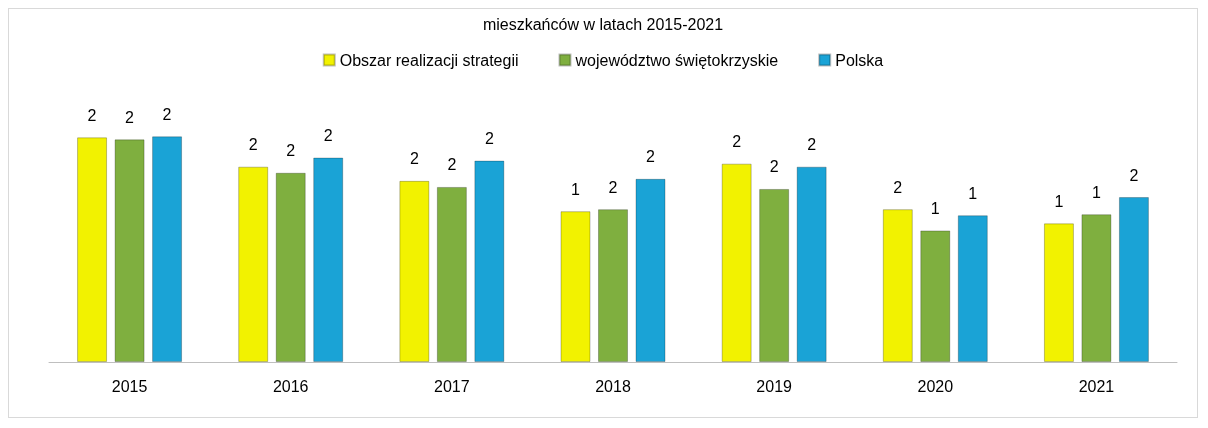  Describe the element at coordinates (290, 386) in the screenshot. I see `x-tick-label: 2016` at that location.